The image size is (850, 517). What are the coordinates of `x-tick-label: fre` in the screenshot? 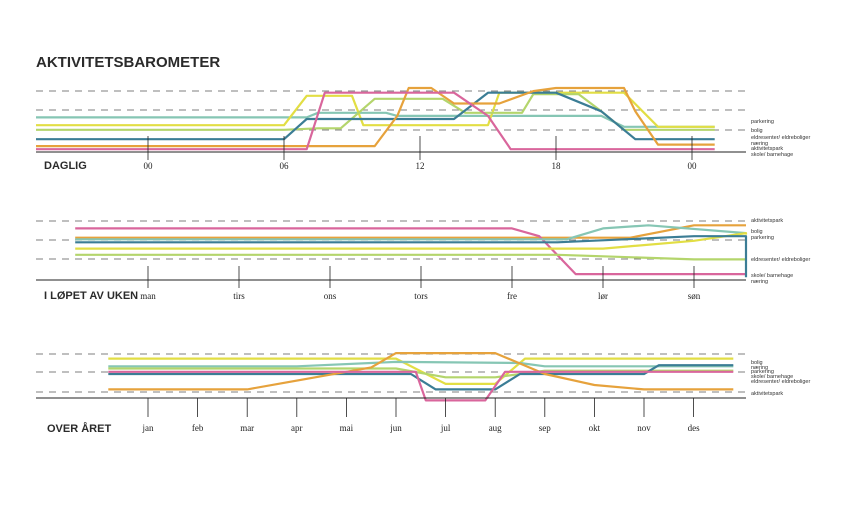 It's located at (512, 296).